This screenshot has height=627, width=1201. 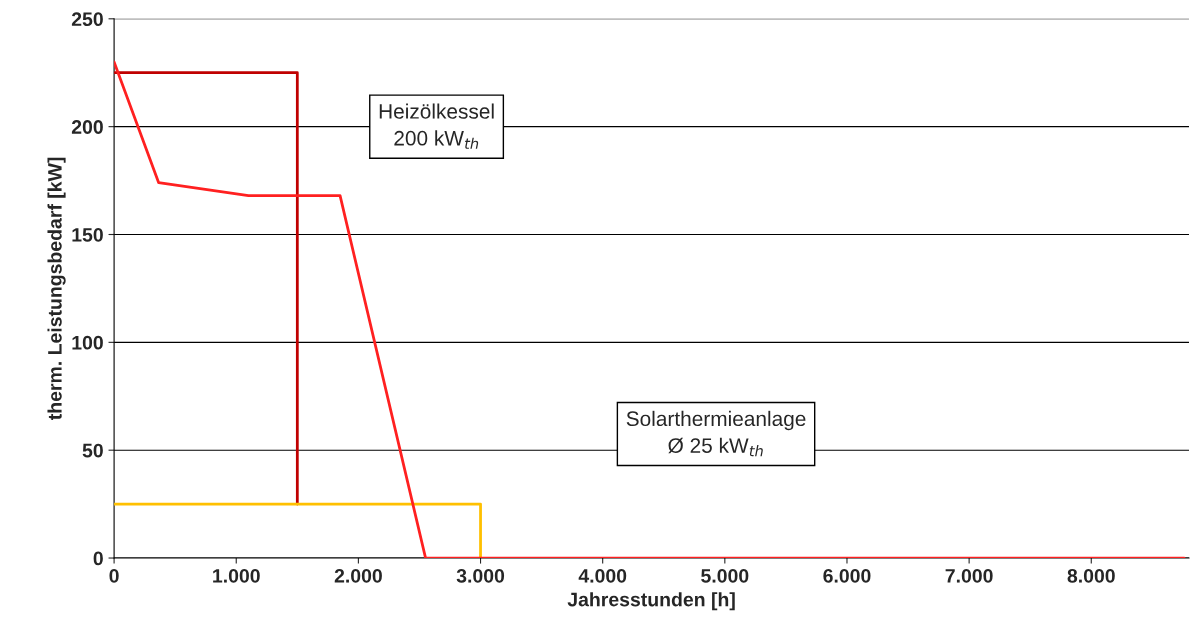 I want to click on y-tick-label: 150, so click(x=87, y=234).